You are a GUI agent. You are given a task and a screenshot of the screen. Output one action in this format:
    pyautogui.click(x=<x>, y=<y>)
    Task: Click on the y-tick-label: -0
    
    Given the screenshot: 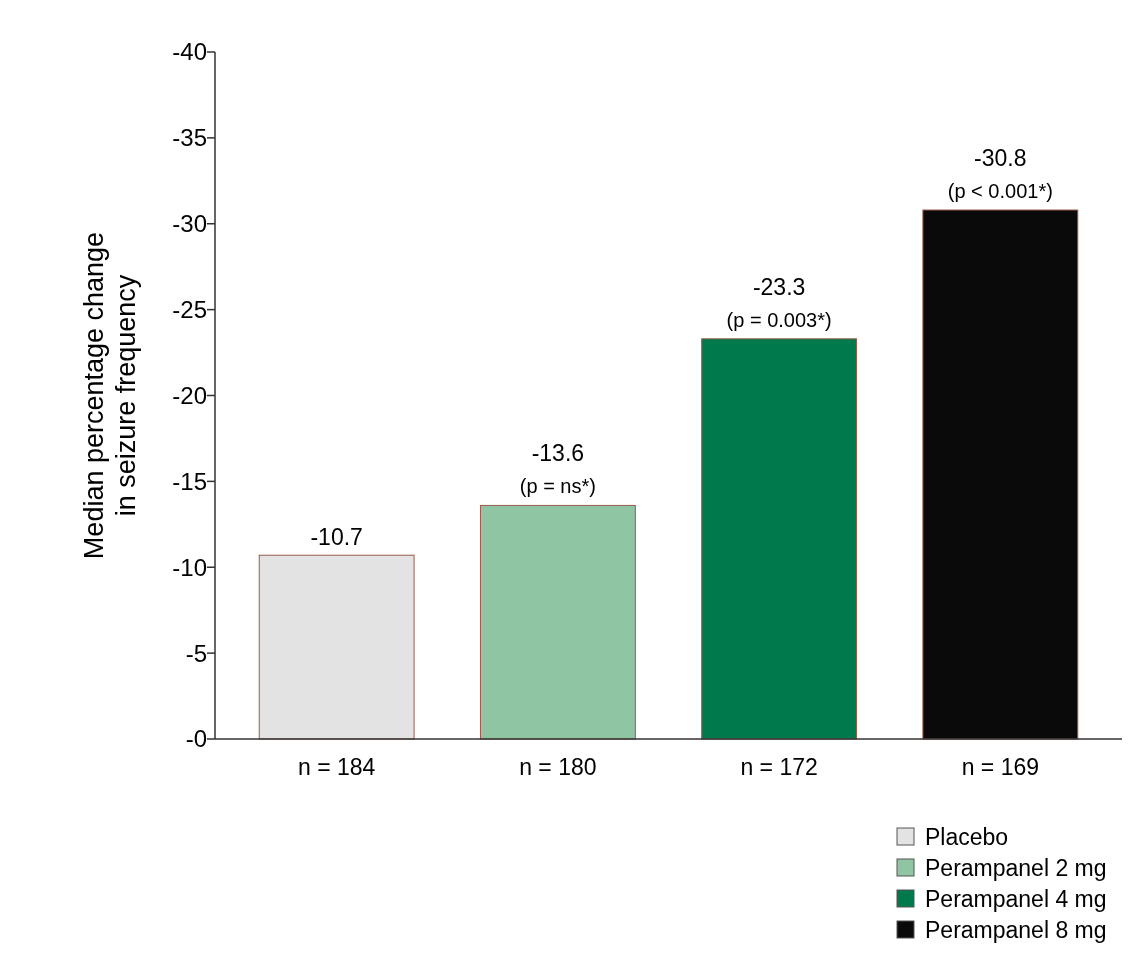 What is the action you would take?
    pyautogui.click(x=196, y=739)
    